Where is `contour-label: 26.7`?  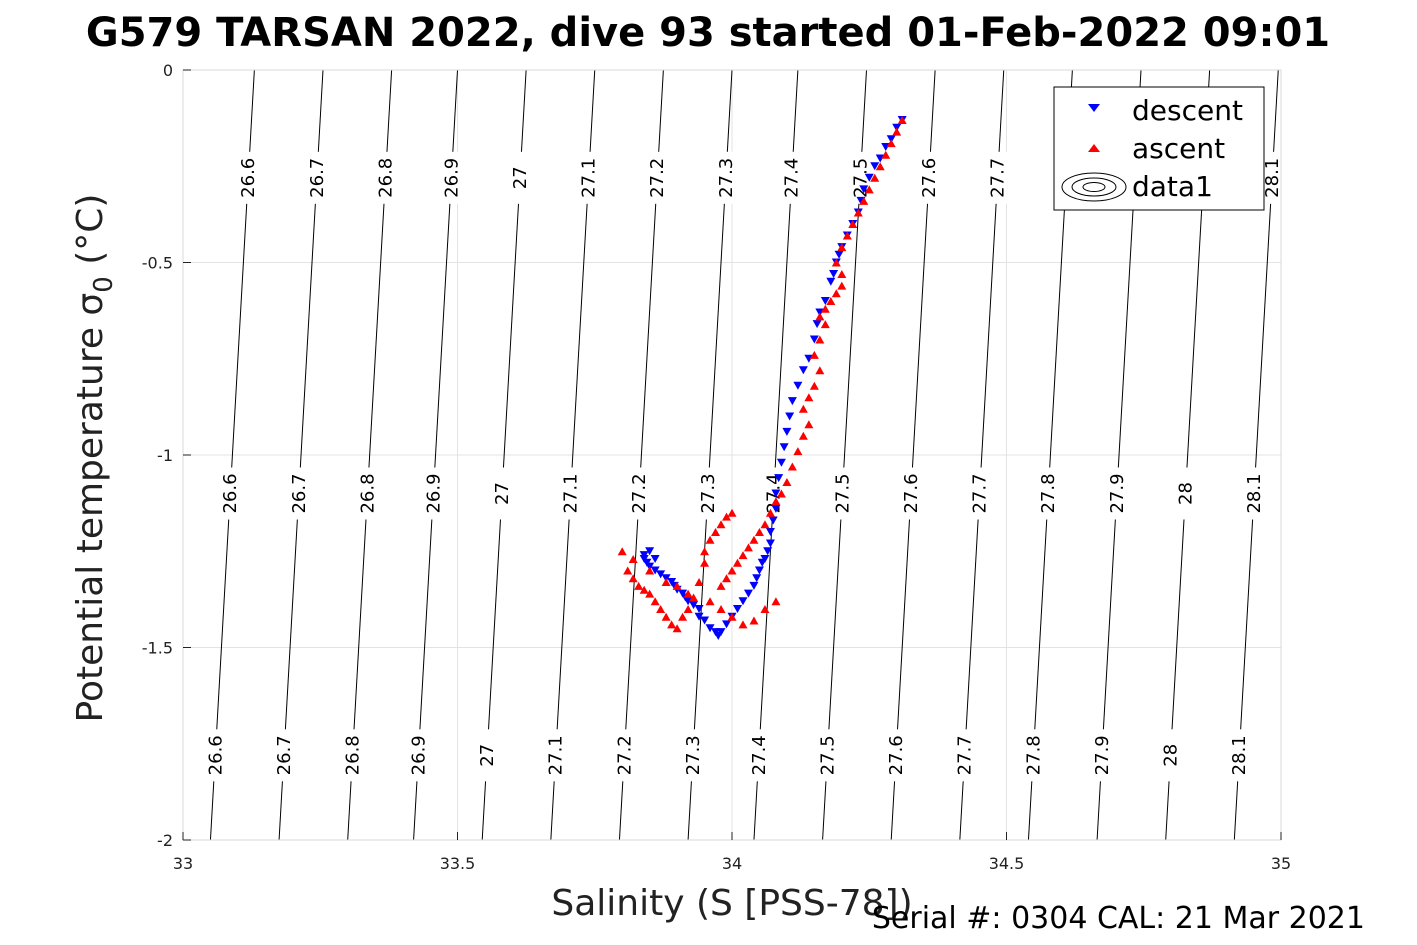
contour-label: 26.7 is located at coordinates (298, 493).